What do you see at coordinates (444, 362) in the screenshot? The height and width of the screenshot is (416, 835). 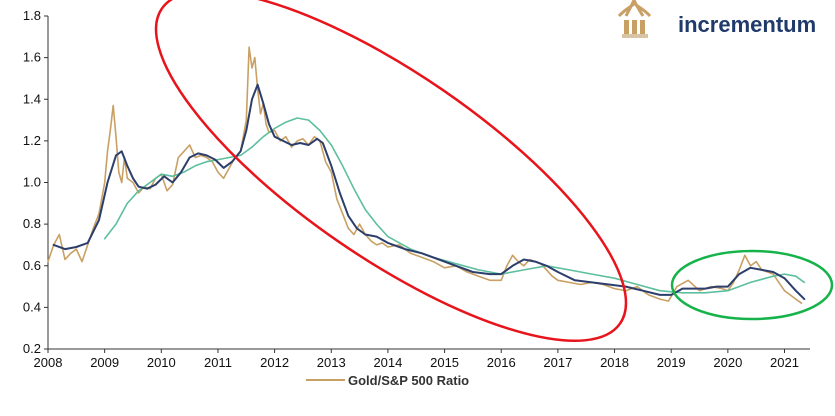 I see `x-tick-label: 2015` at bounding box center [444, 362].